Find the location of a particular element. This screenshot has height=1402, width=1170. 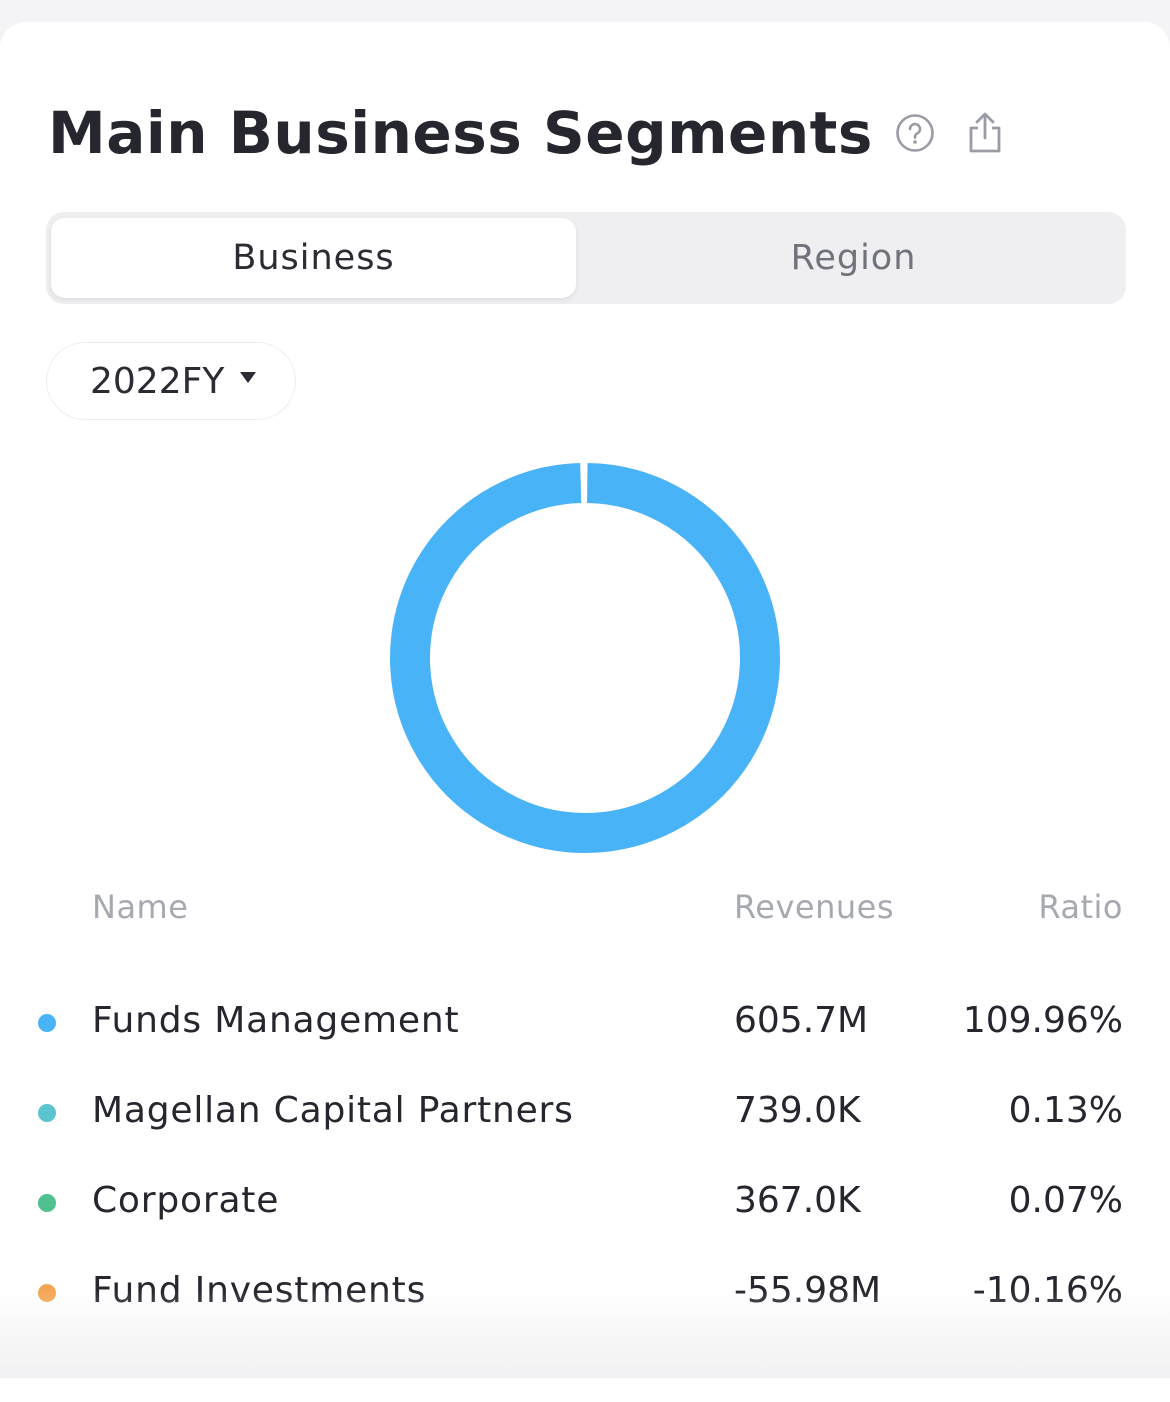

segment-ratio: 0.07% is located at coordinates (1065, 1200).